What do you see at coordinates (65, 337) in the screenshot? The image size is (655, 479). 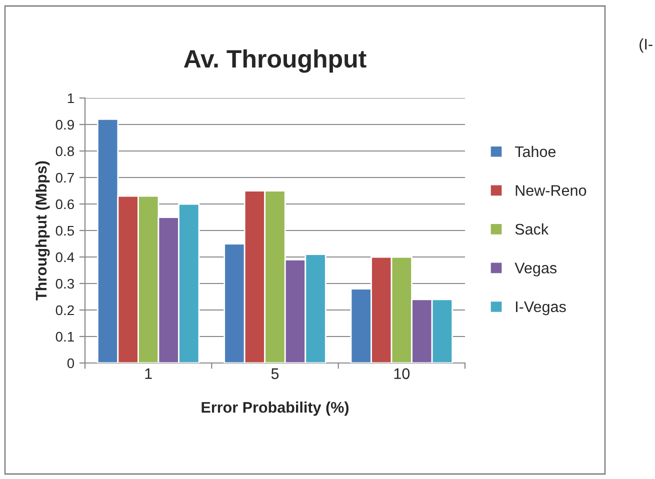 I see `y-tick-label: 0.1` at bounding box center [65, 337].